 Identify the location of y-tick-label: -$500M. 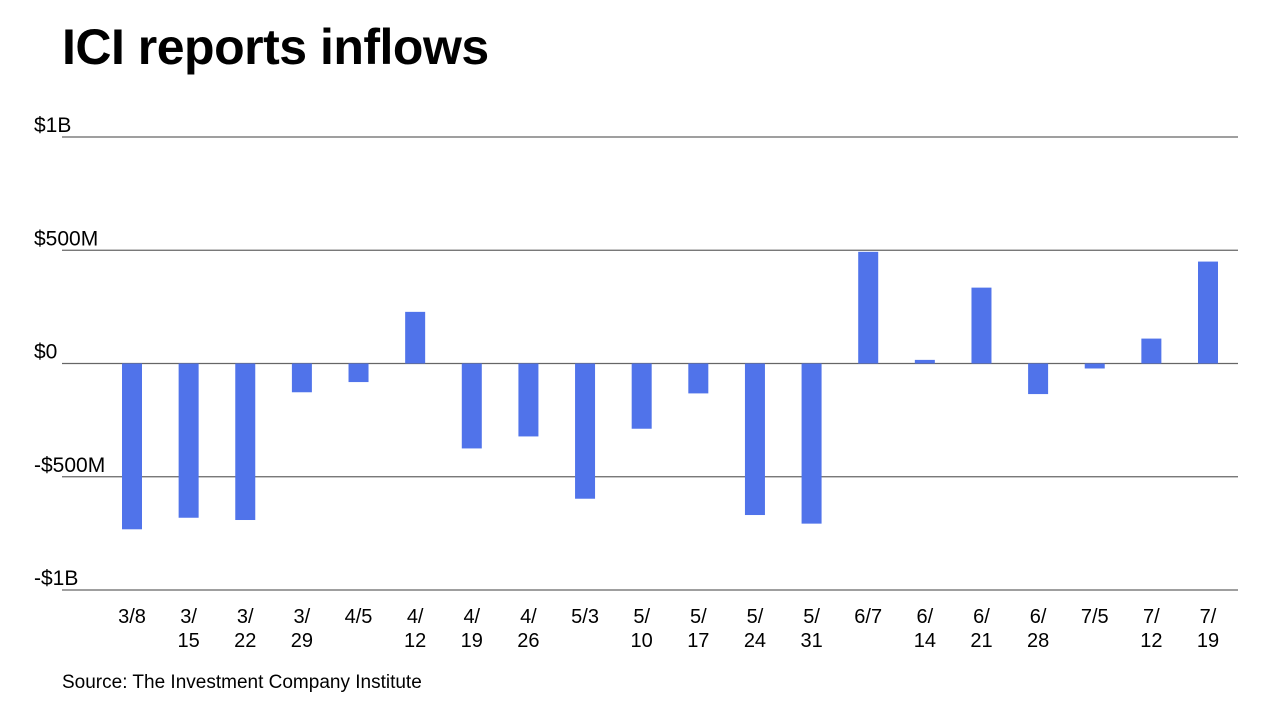
(69, 465).